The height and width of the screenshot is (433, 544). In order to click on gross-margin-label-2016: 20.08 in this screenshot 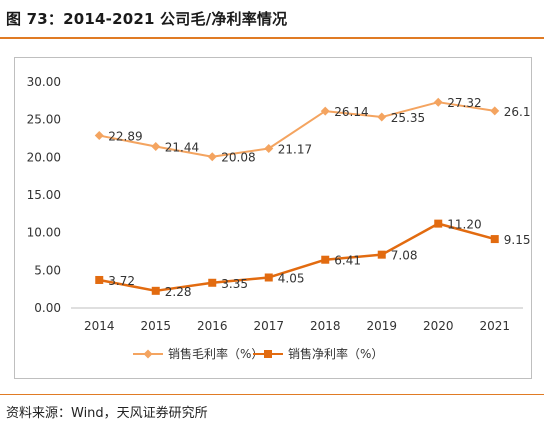, I will do `click(238, 158)`.